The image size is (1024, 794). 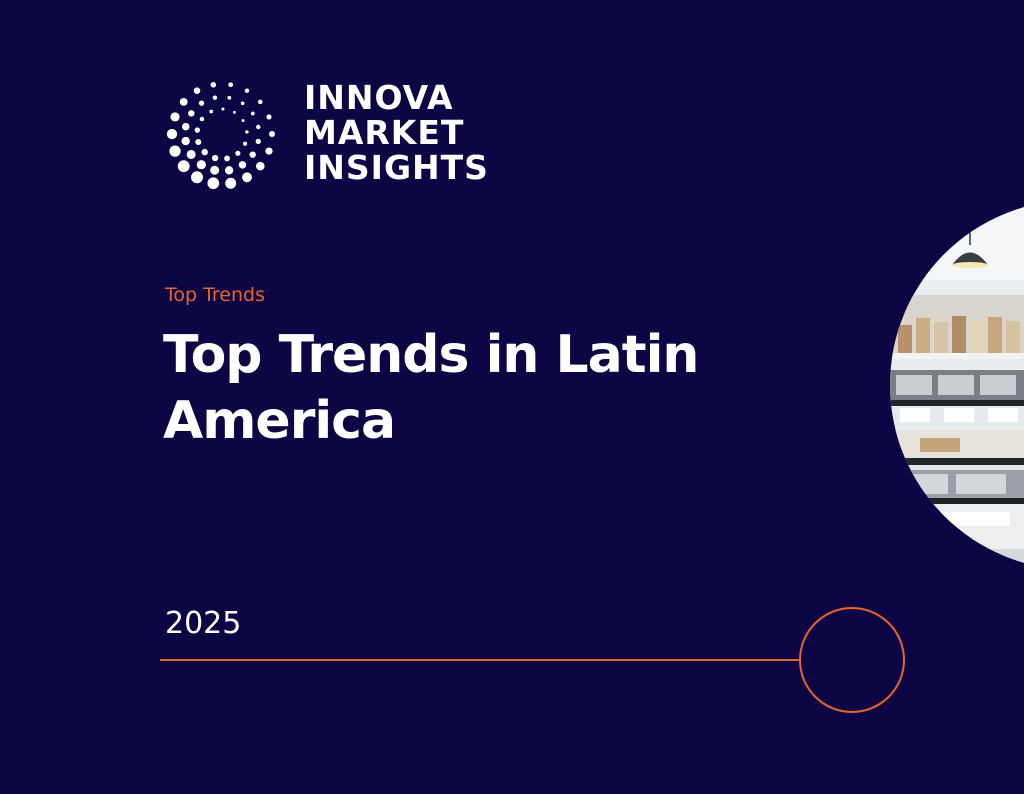 What do you see at coordinates (215, 295) in the screenshot?
I see `section-label: Top Trends` at bounding box center [215, 295].